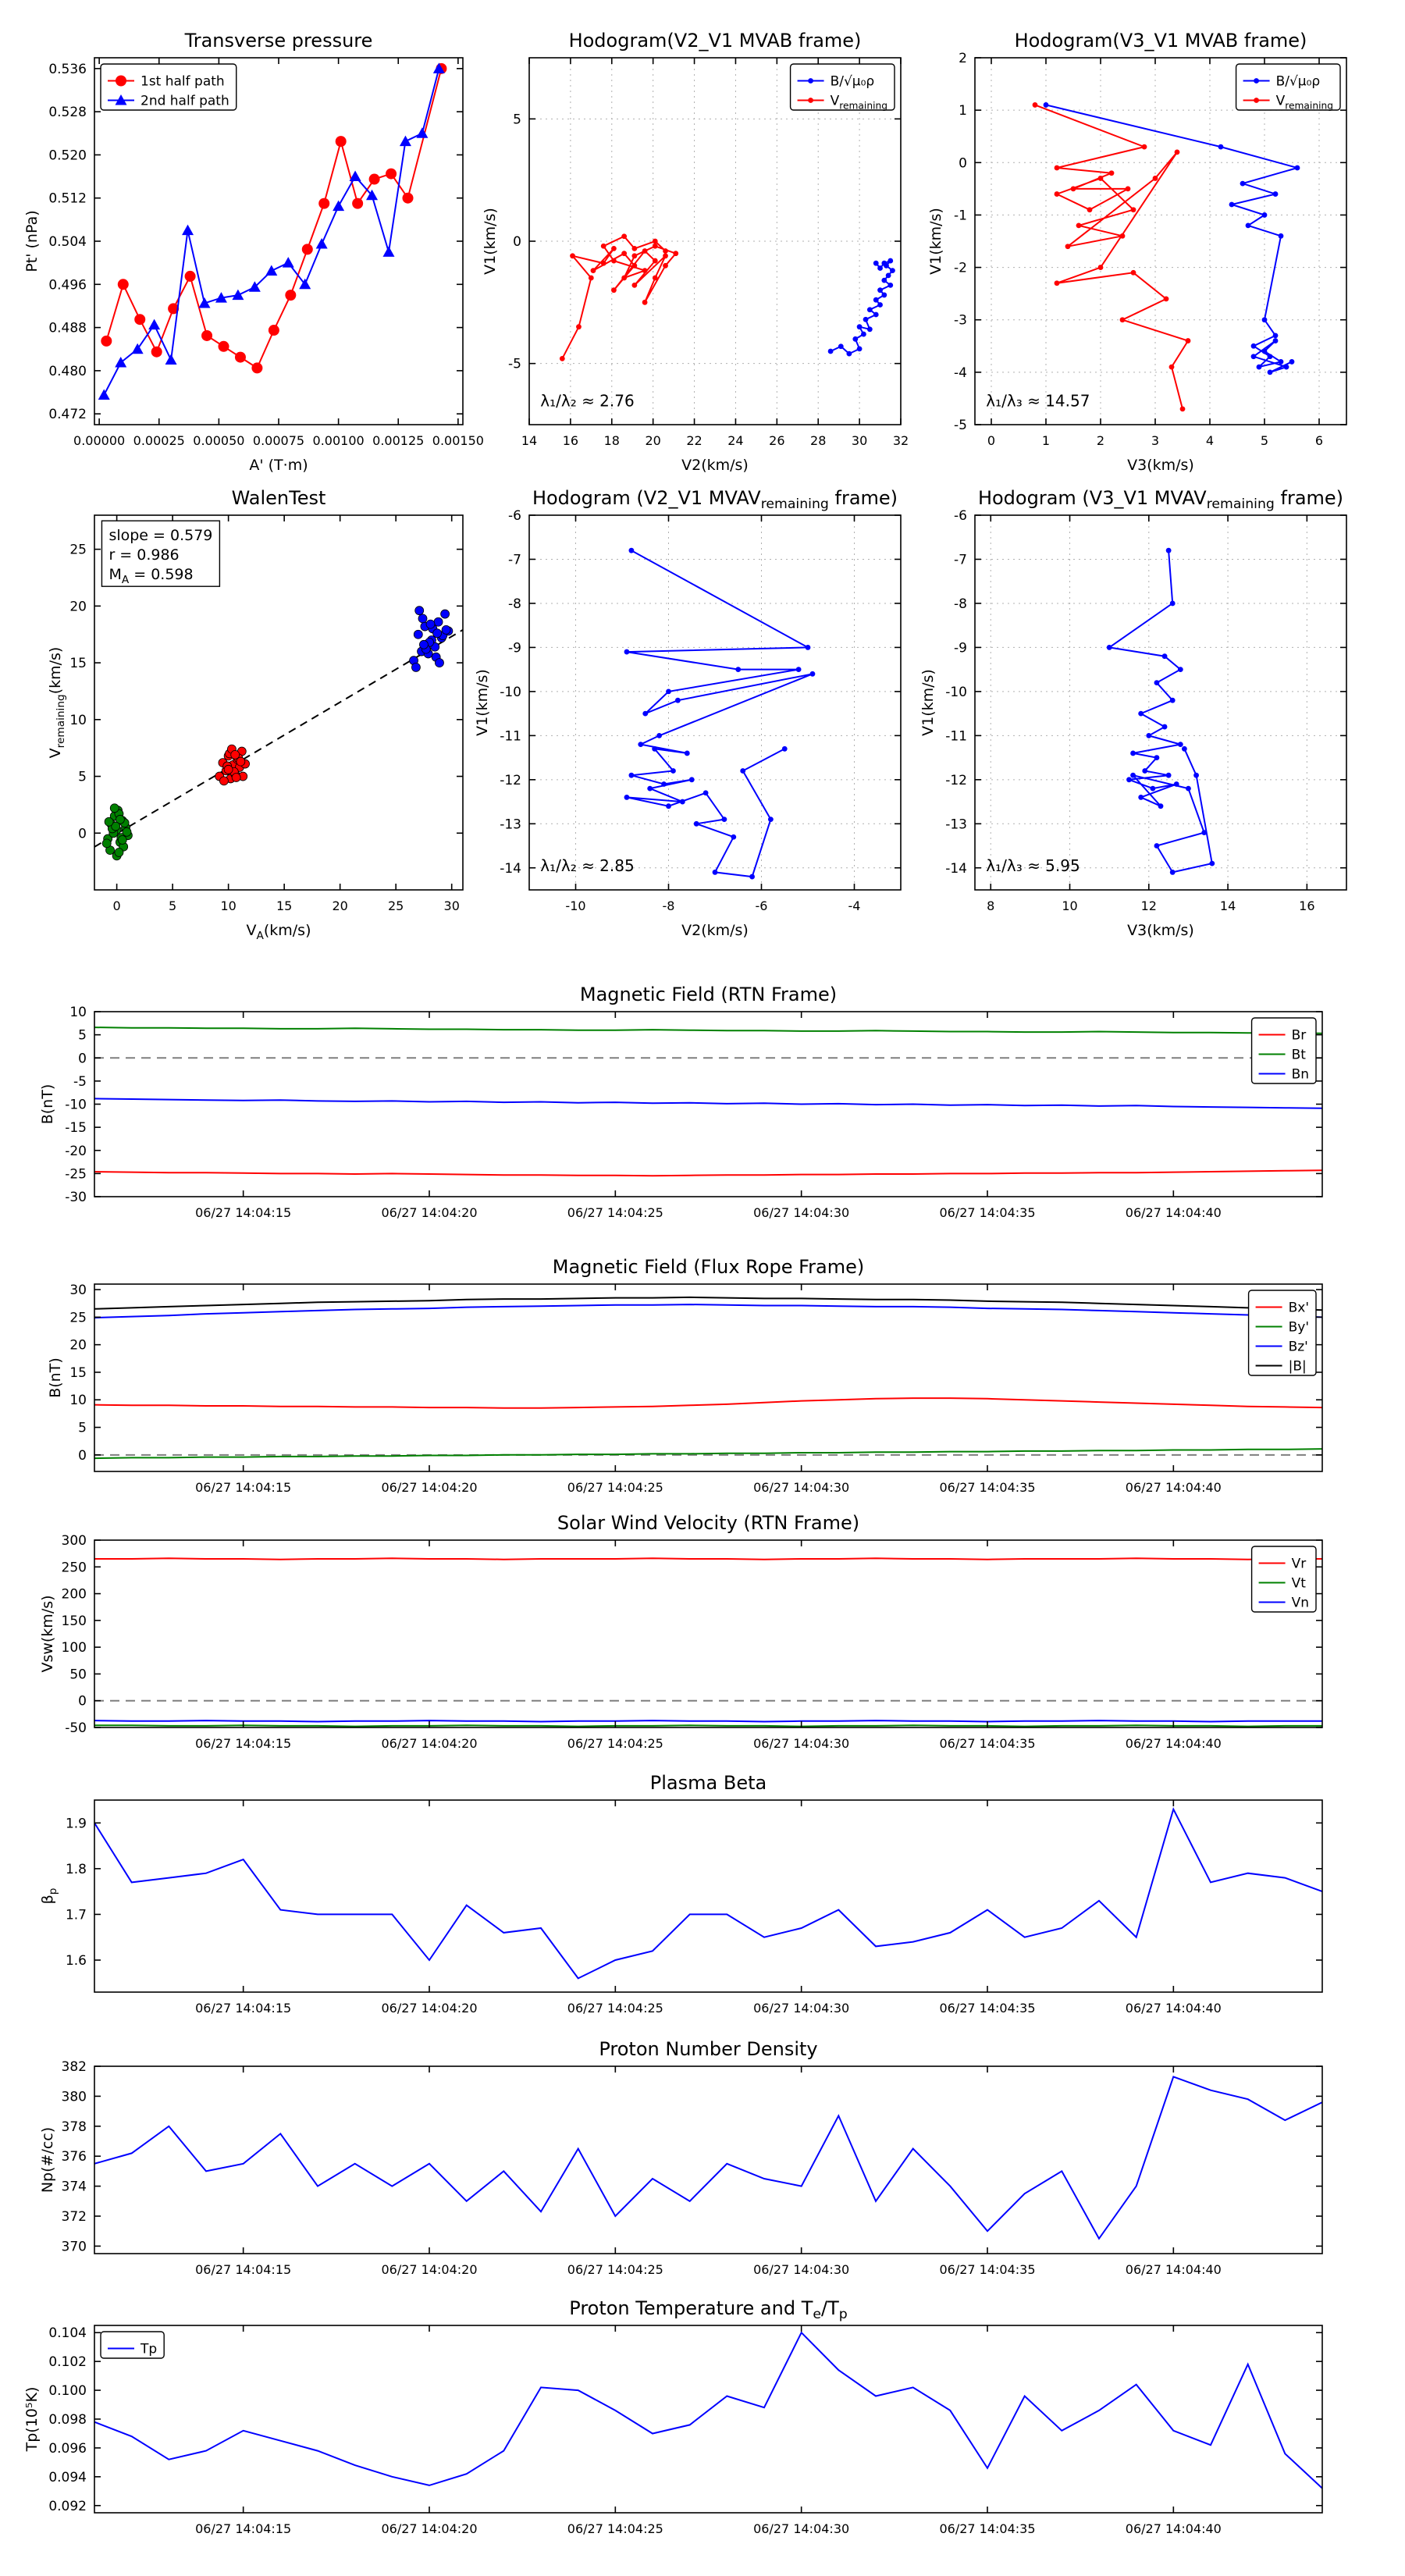 This screenshot has width=1405, height=2576. I want to click on x-tick-label: 0.00050, so click(219, 440).